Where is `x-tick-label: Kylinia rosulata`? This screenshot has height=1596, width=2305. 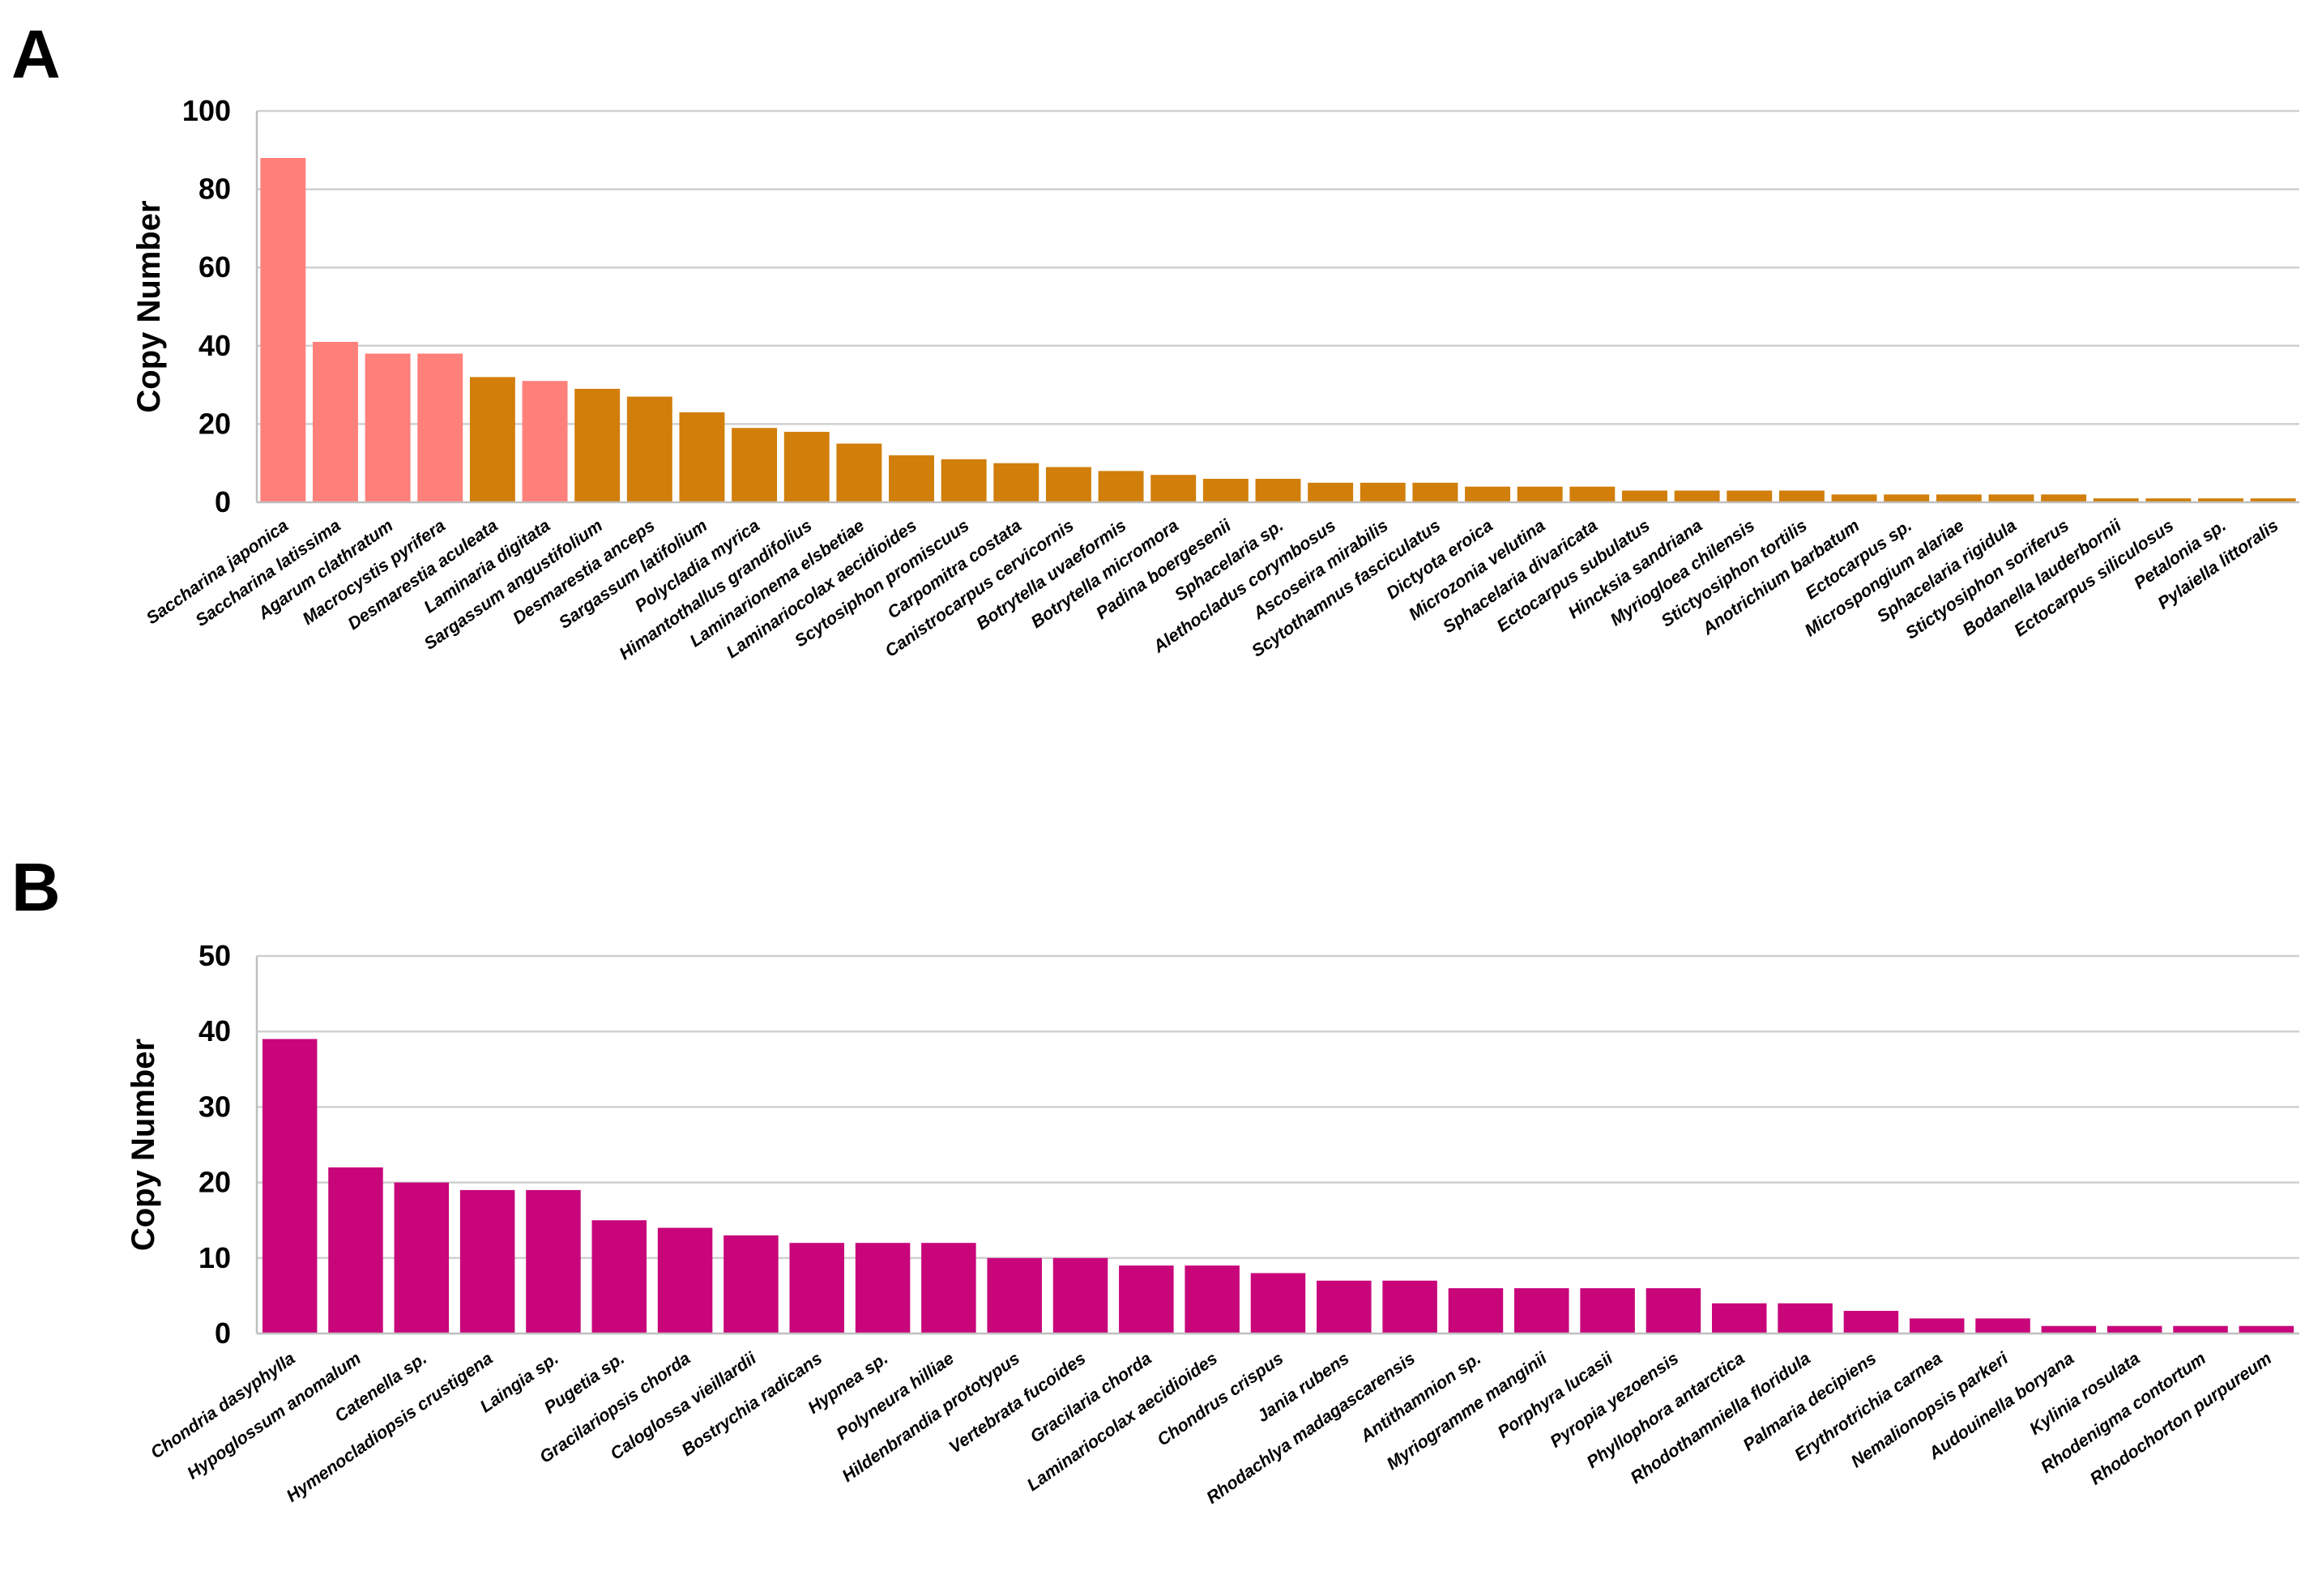
x-tick-label: Kylinia rosulata is located at coordinates (2085, 1393).